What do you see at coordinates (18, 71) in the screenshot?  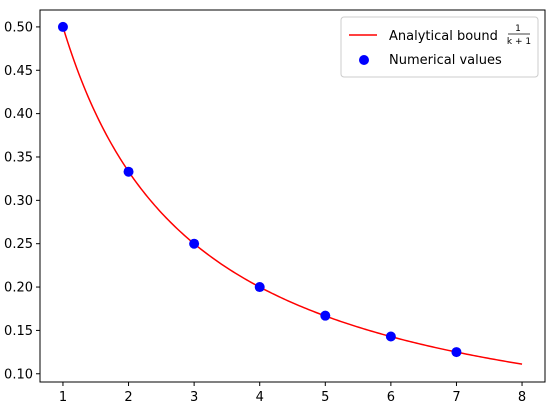 I see `y-tick-label: 0.45` at bounding box center [18, 71].